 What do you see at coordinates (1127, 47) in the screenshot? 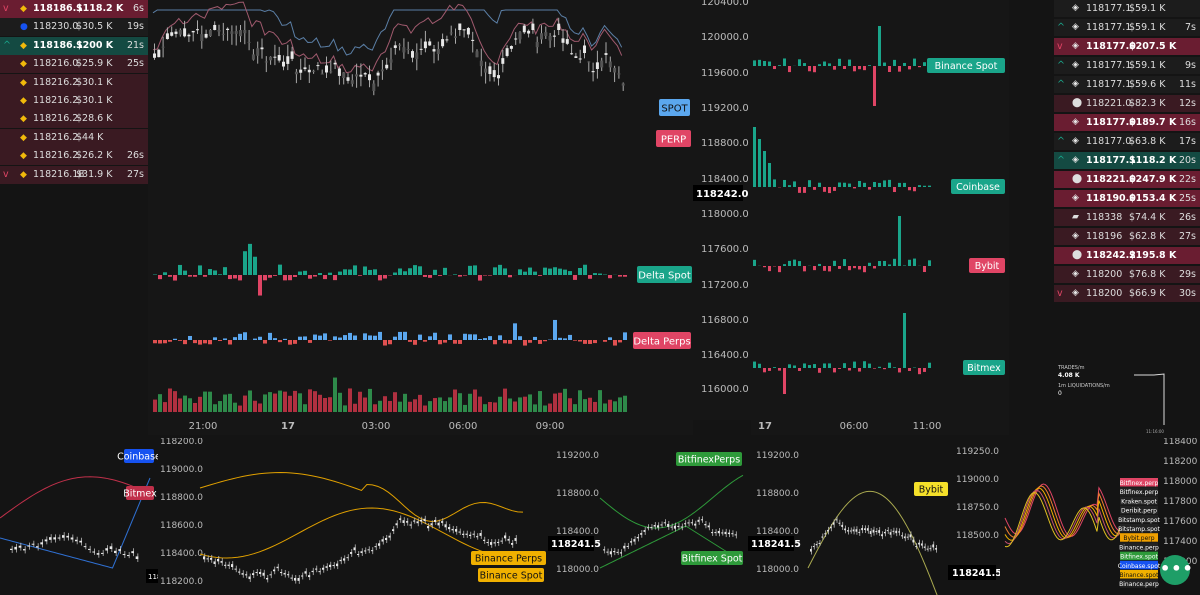
I see `trade-row: v ◈ 118177.0 $207.5 K` at bounding box center [1127, 47].